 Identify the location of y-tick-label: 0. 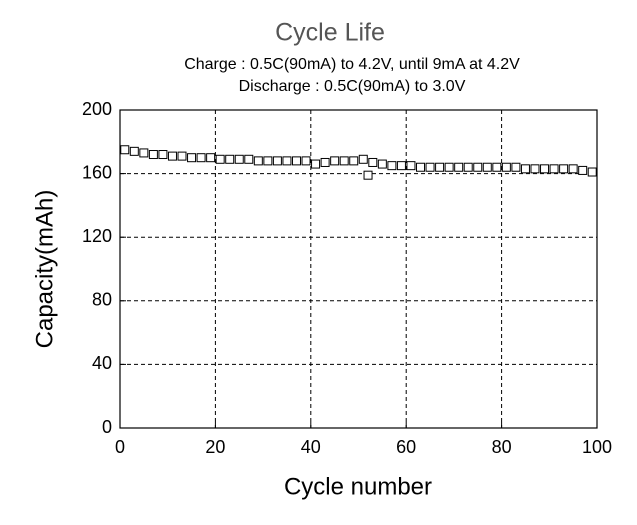
(107, 427).